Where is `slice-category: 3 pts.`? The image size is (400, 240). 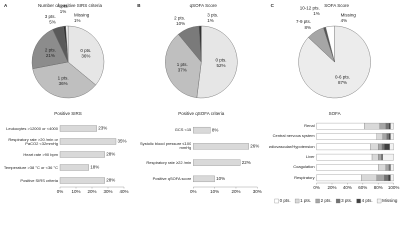
slice-category: 3 pts. is located at coordinates (50, 16).